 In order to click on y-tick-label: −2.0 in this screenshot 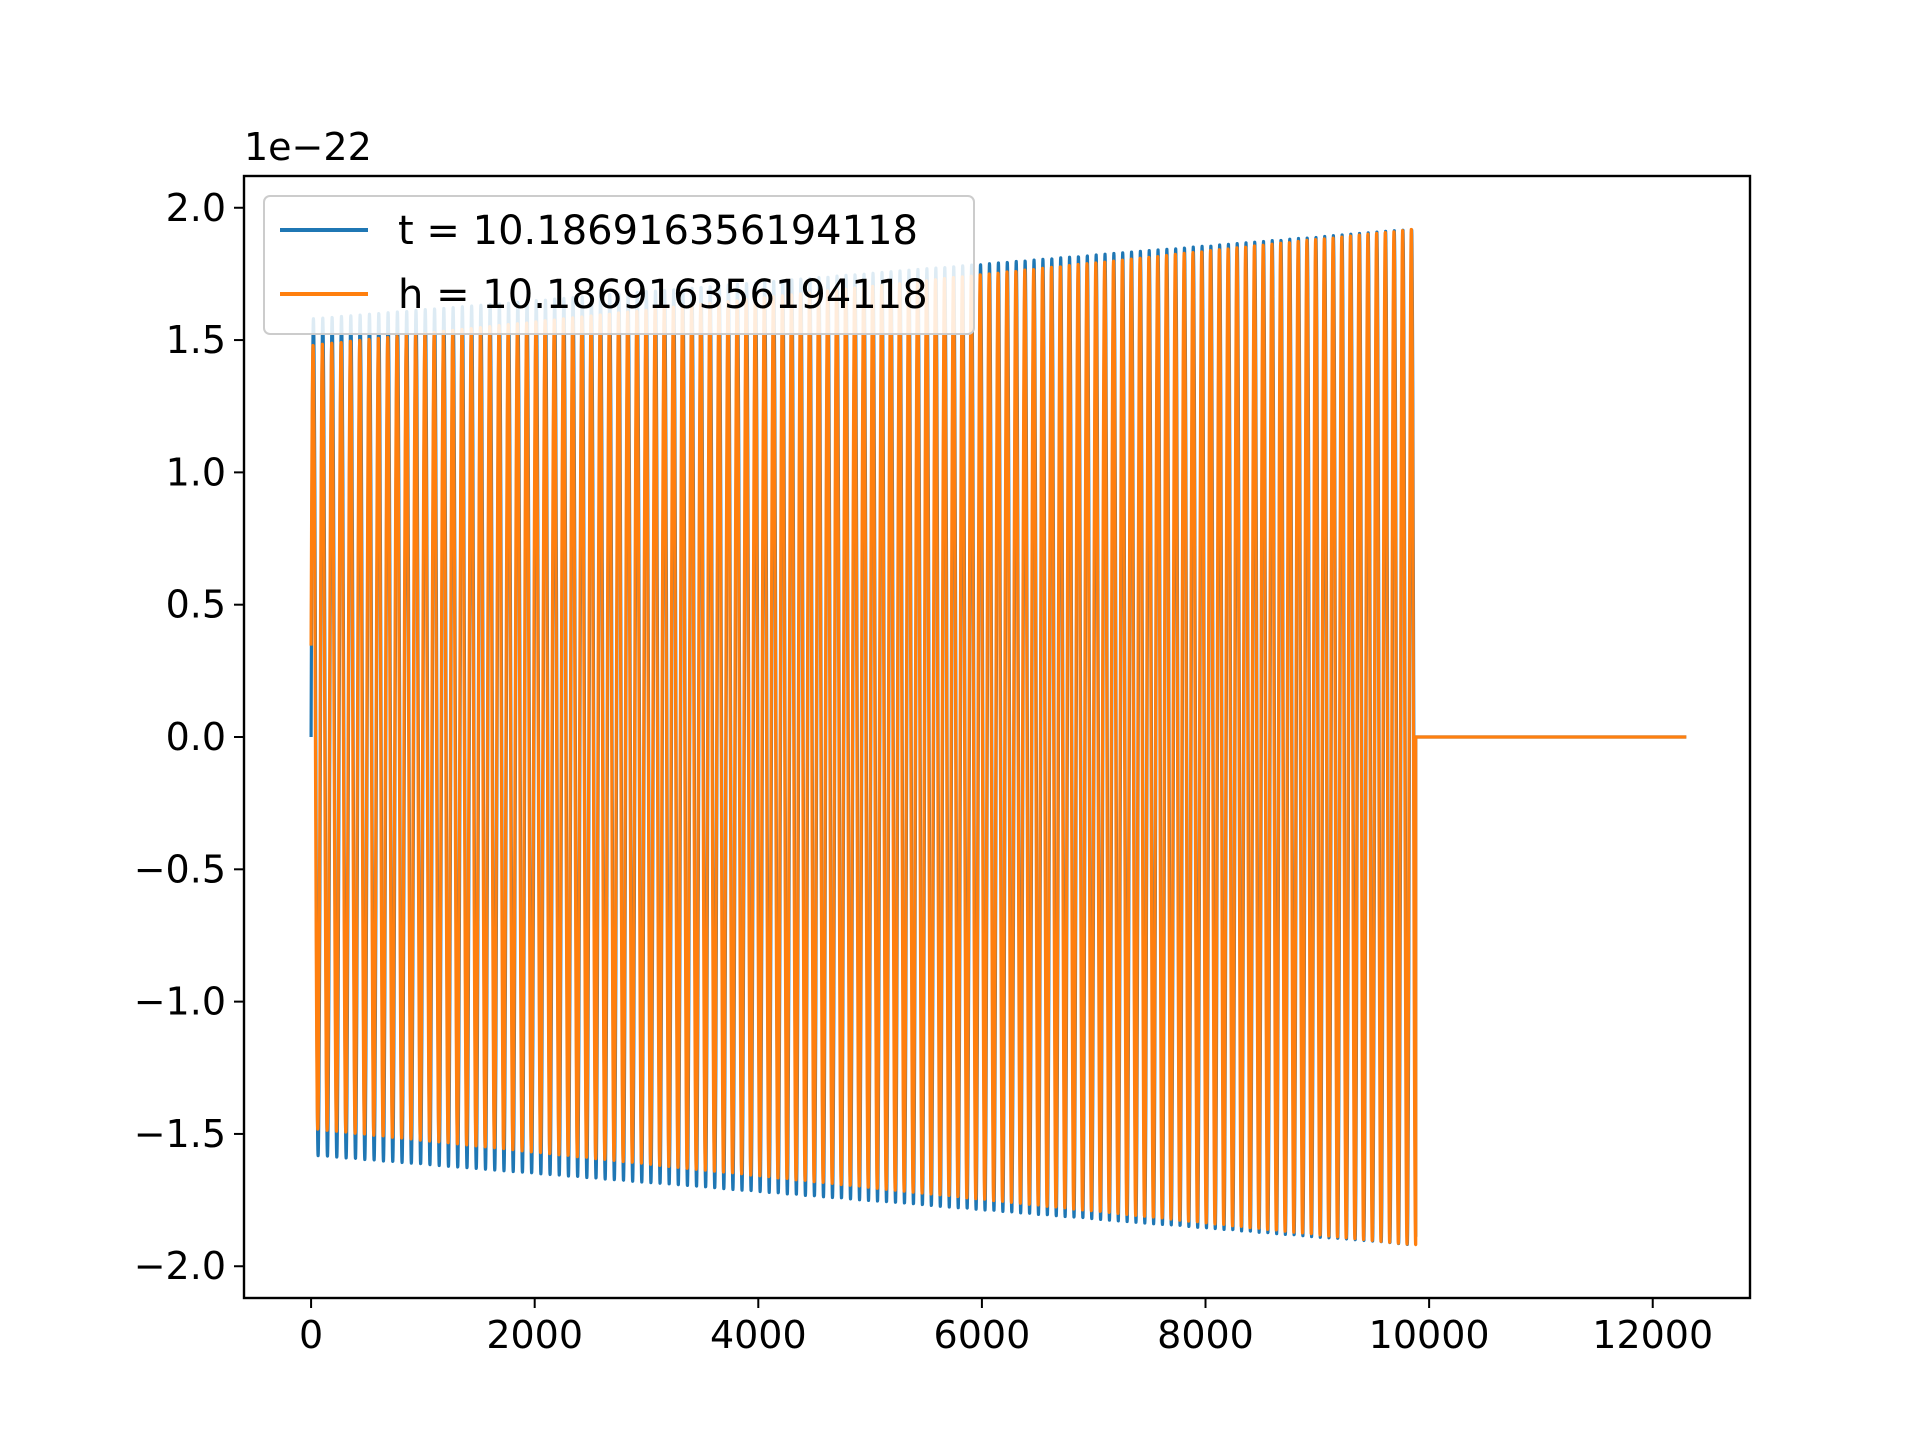, I will do `click(180, 1266)`.